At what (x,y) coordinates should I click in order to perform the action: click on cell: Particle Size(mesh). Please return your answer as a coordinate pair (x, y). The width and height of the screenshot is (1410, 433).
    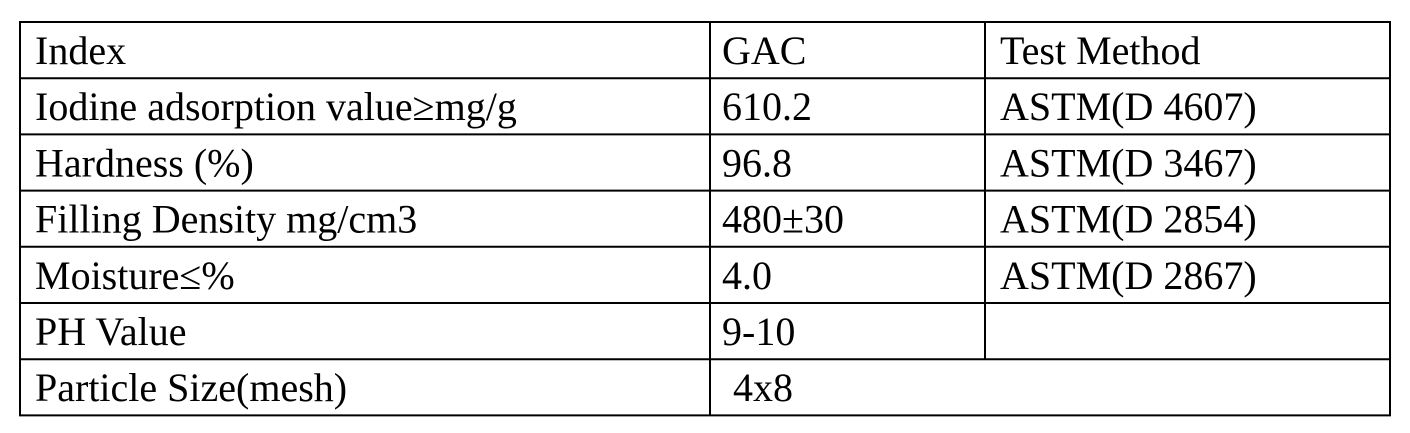
    Looking at the image, I should click on (191, 387).